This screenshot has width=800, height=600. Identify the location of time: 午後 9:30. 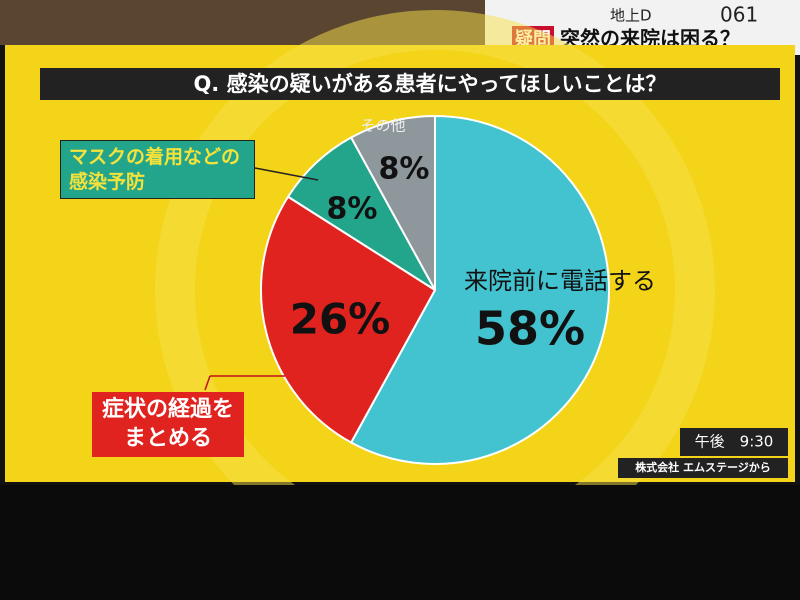
(734, 442).